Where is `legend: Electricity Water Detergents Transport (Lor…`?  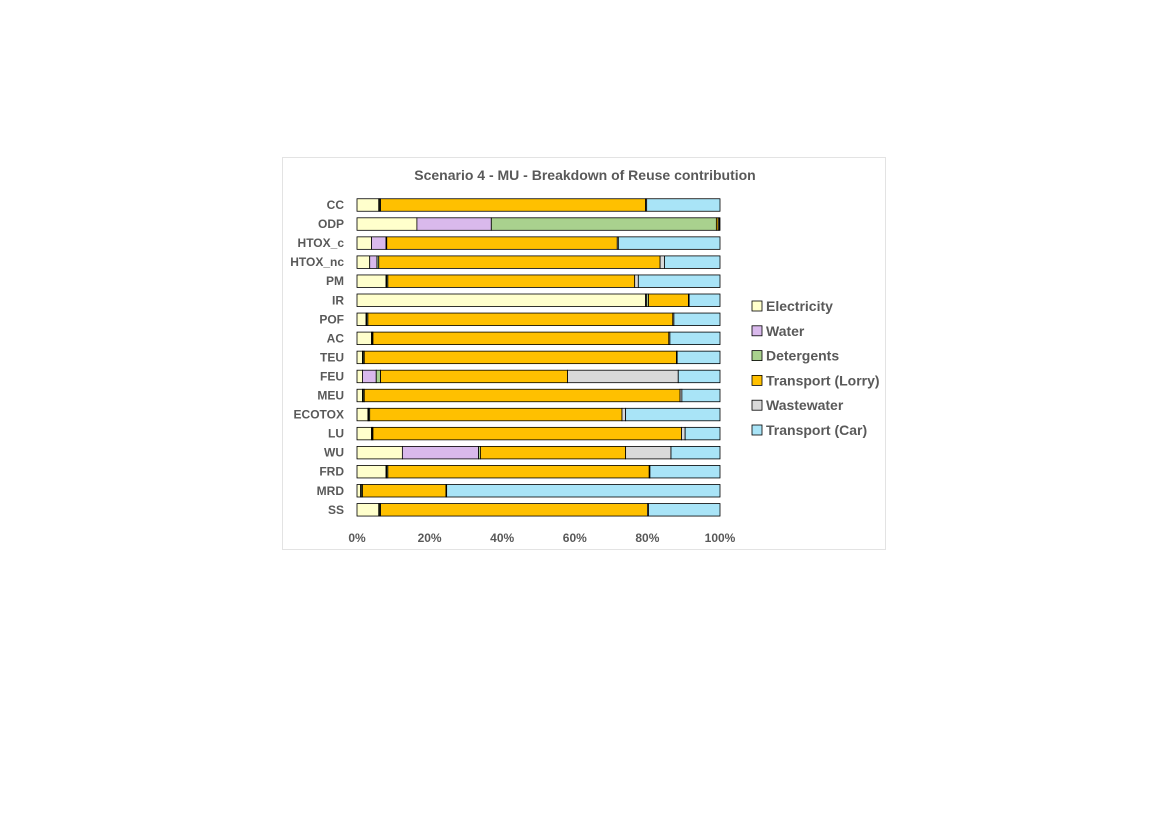
legend: Electricity Water Detergents Transport (Lor… is located at coordinates (815, 368).